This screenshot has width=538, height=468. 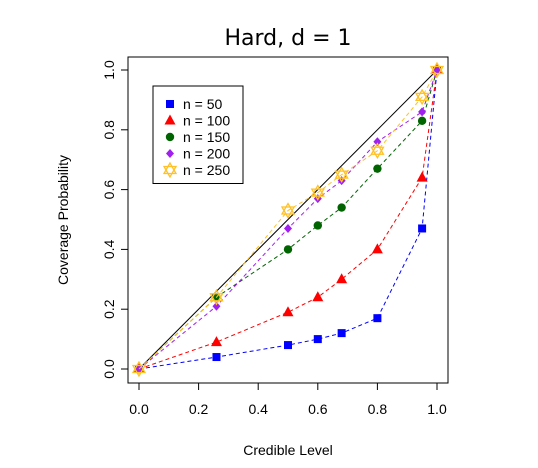 I want to click on legend-item: n = 250, so click(x=196, y=170).